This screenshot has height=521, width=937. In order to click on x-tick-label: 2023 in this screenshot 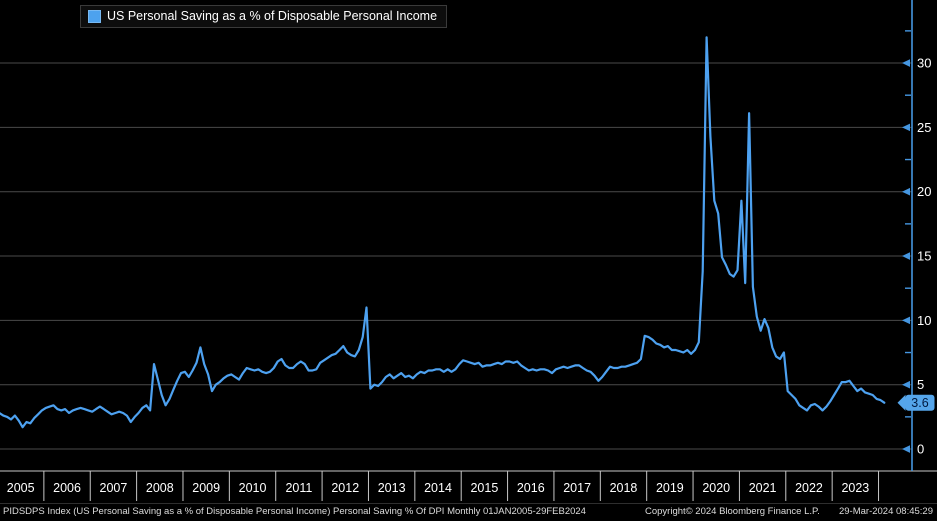, I will do `click(855, 488)`.